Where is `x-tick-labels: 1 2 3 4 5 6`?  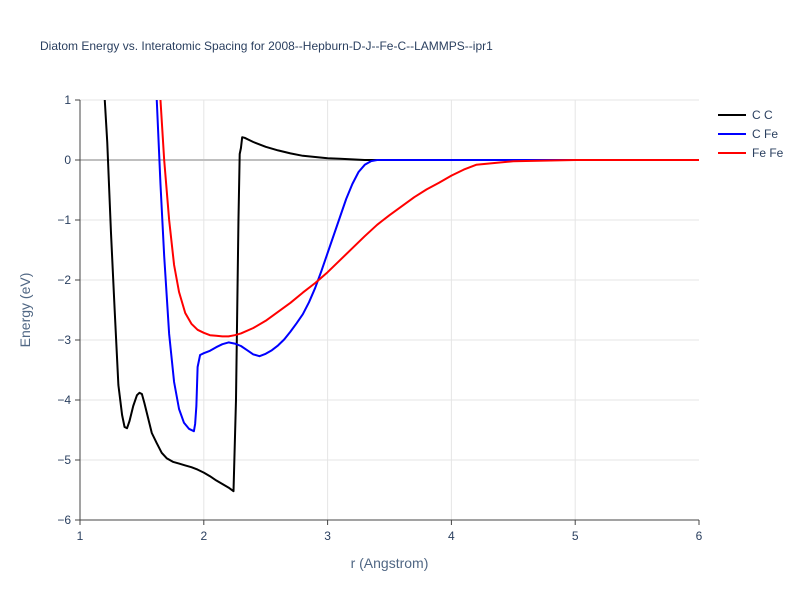
x-tick-labels: 1 2 3 4 5 6 is located at coordinates (390, 531).